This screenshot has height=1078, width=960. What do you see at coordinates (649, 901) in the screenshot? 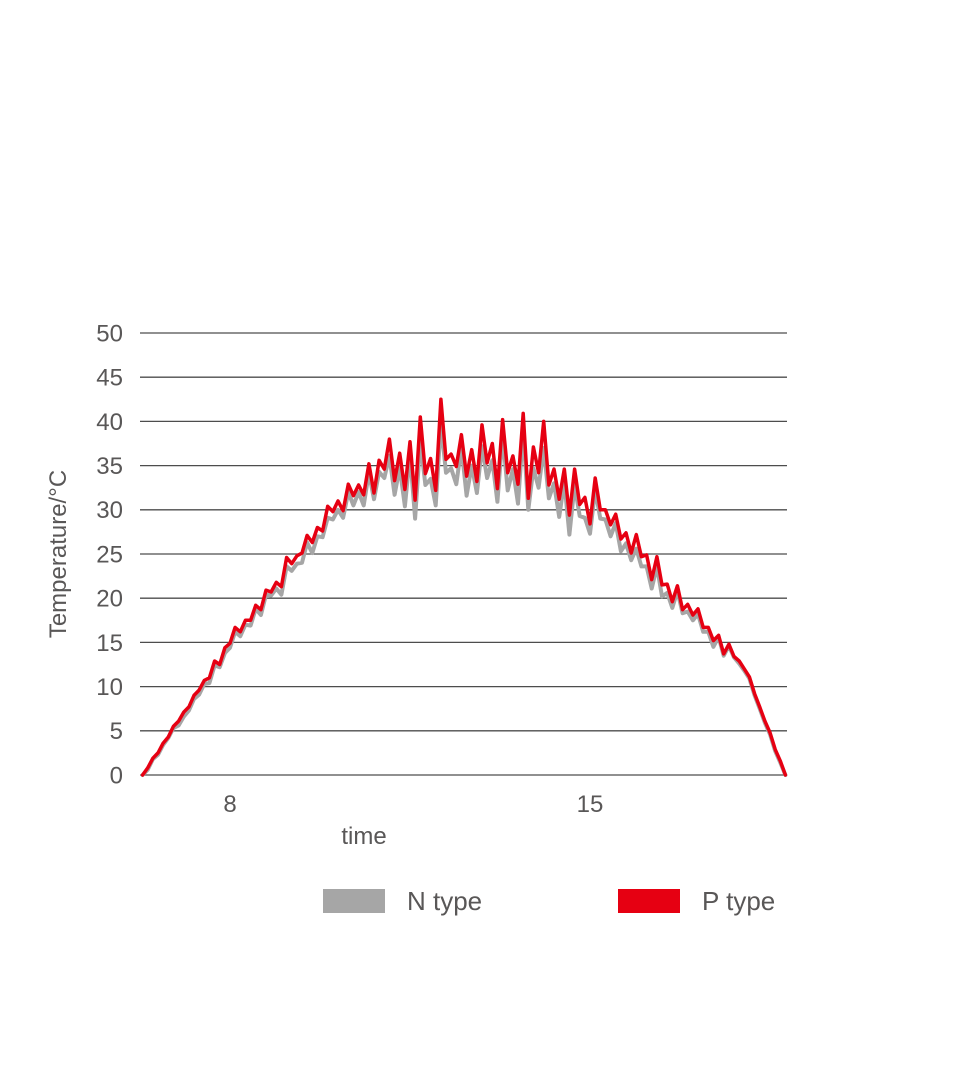
I see `p-type-legend-swatch` at bounding box center [649, 901].